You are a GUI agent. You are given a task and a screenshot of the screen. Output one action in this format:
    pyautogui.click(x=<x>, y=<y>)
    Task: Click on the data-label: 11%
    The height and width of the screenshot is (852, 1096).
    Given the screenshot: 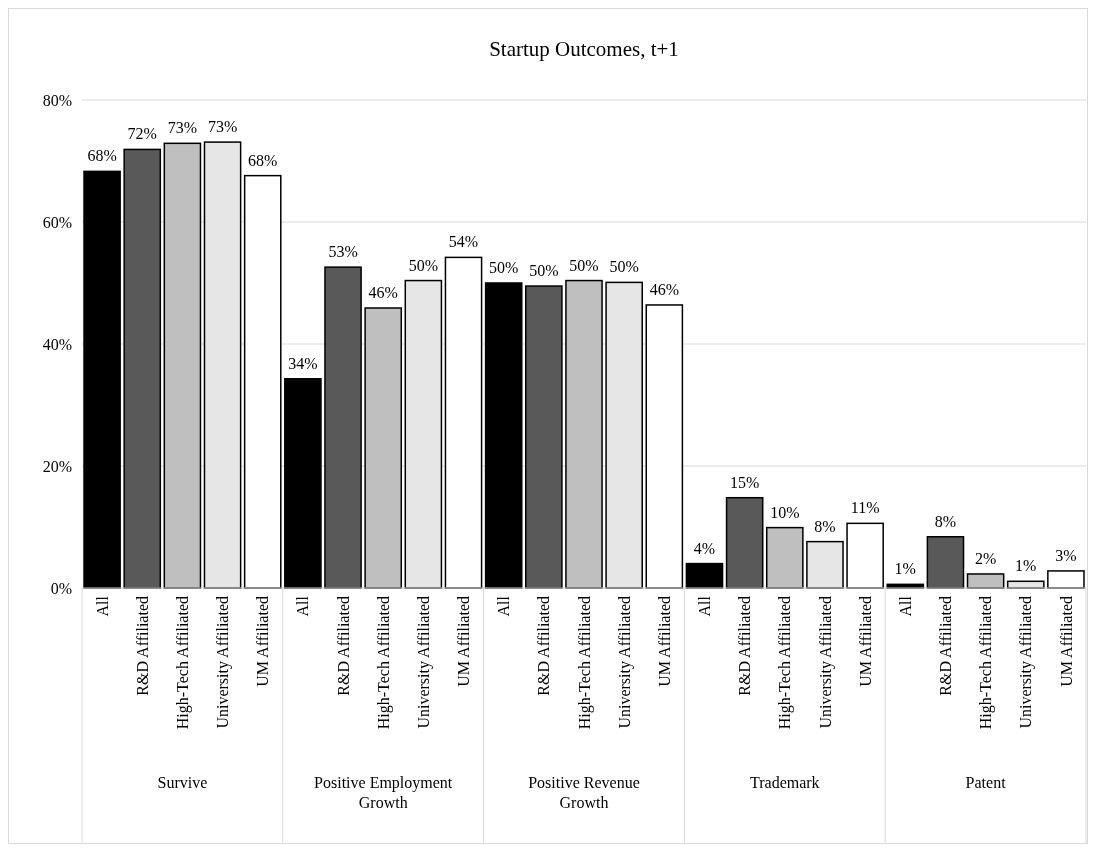 What is the action you would take?
    pyautogui.click(x=865, y=508)
    